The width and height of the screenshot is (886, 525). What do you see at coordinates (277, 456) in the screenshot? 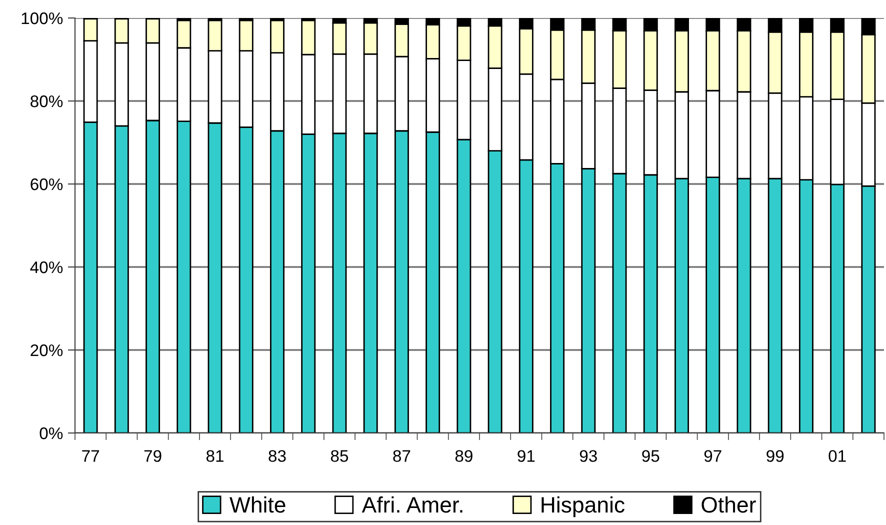
I see `x-tick-label: 83` at bounding box center [277, 456].